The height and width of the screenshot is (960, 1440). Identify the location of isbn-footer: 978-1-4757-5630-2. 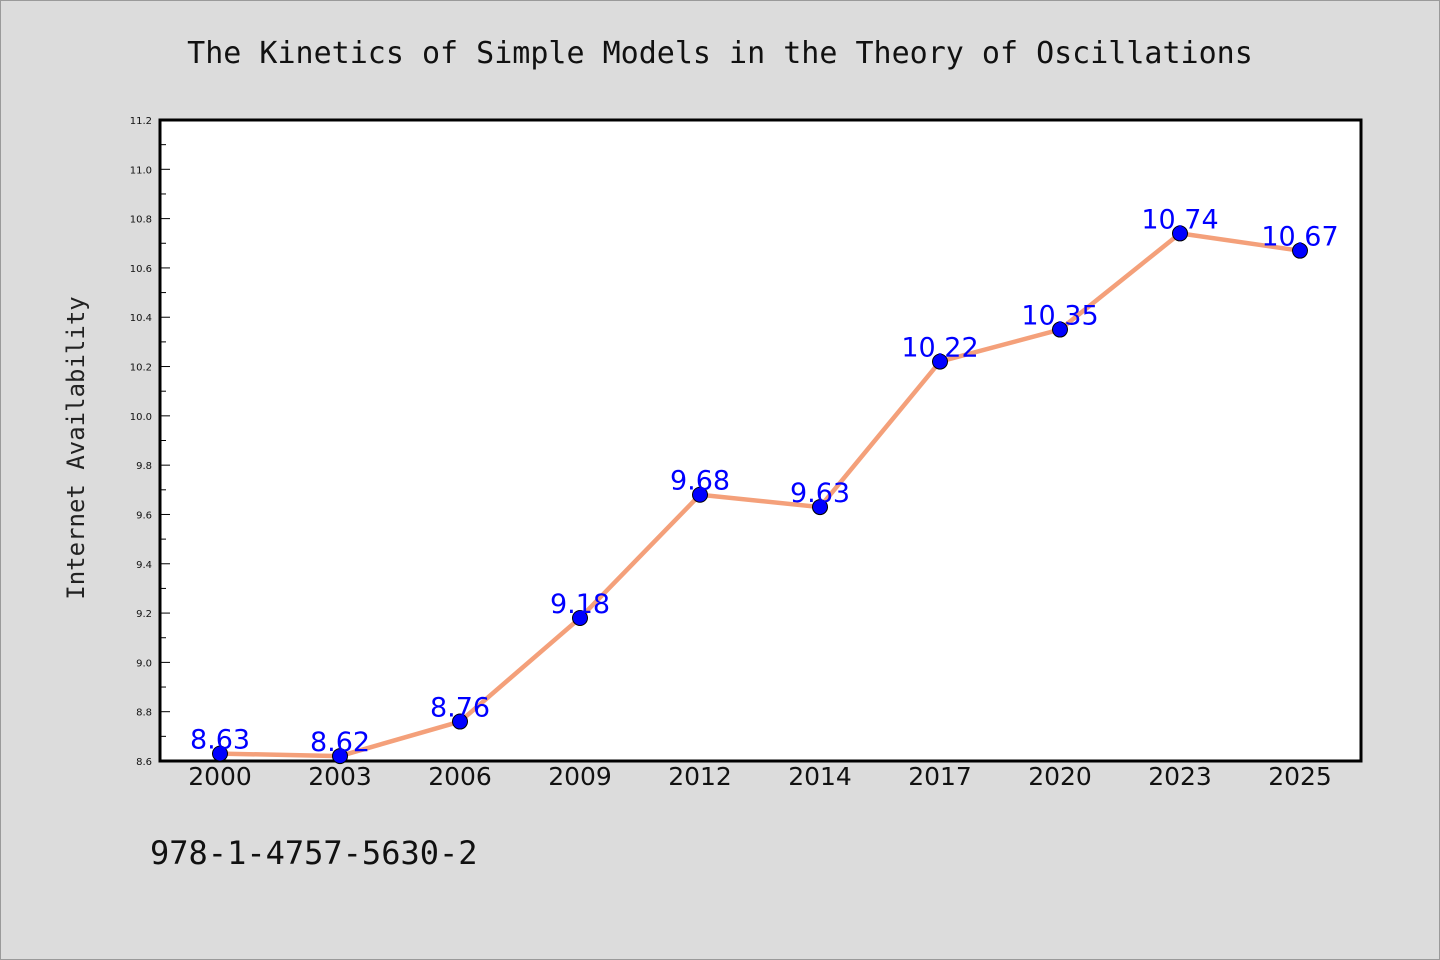
(314, 853).